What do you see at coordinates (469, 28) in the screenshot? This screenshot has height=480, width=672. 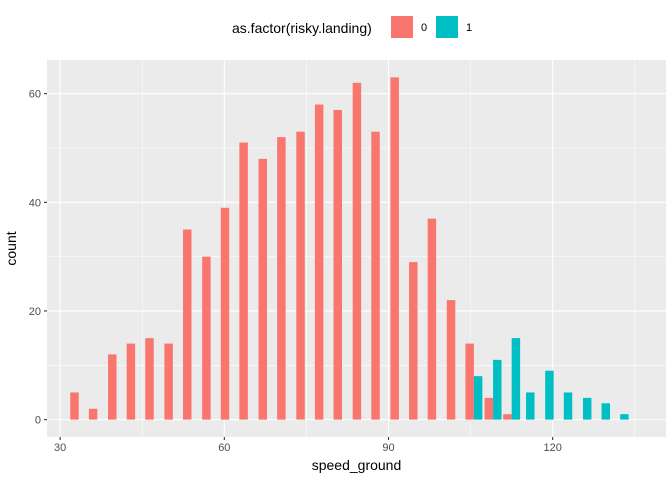 I see `legend-label-1: 1` at bounding box center [469, 28].